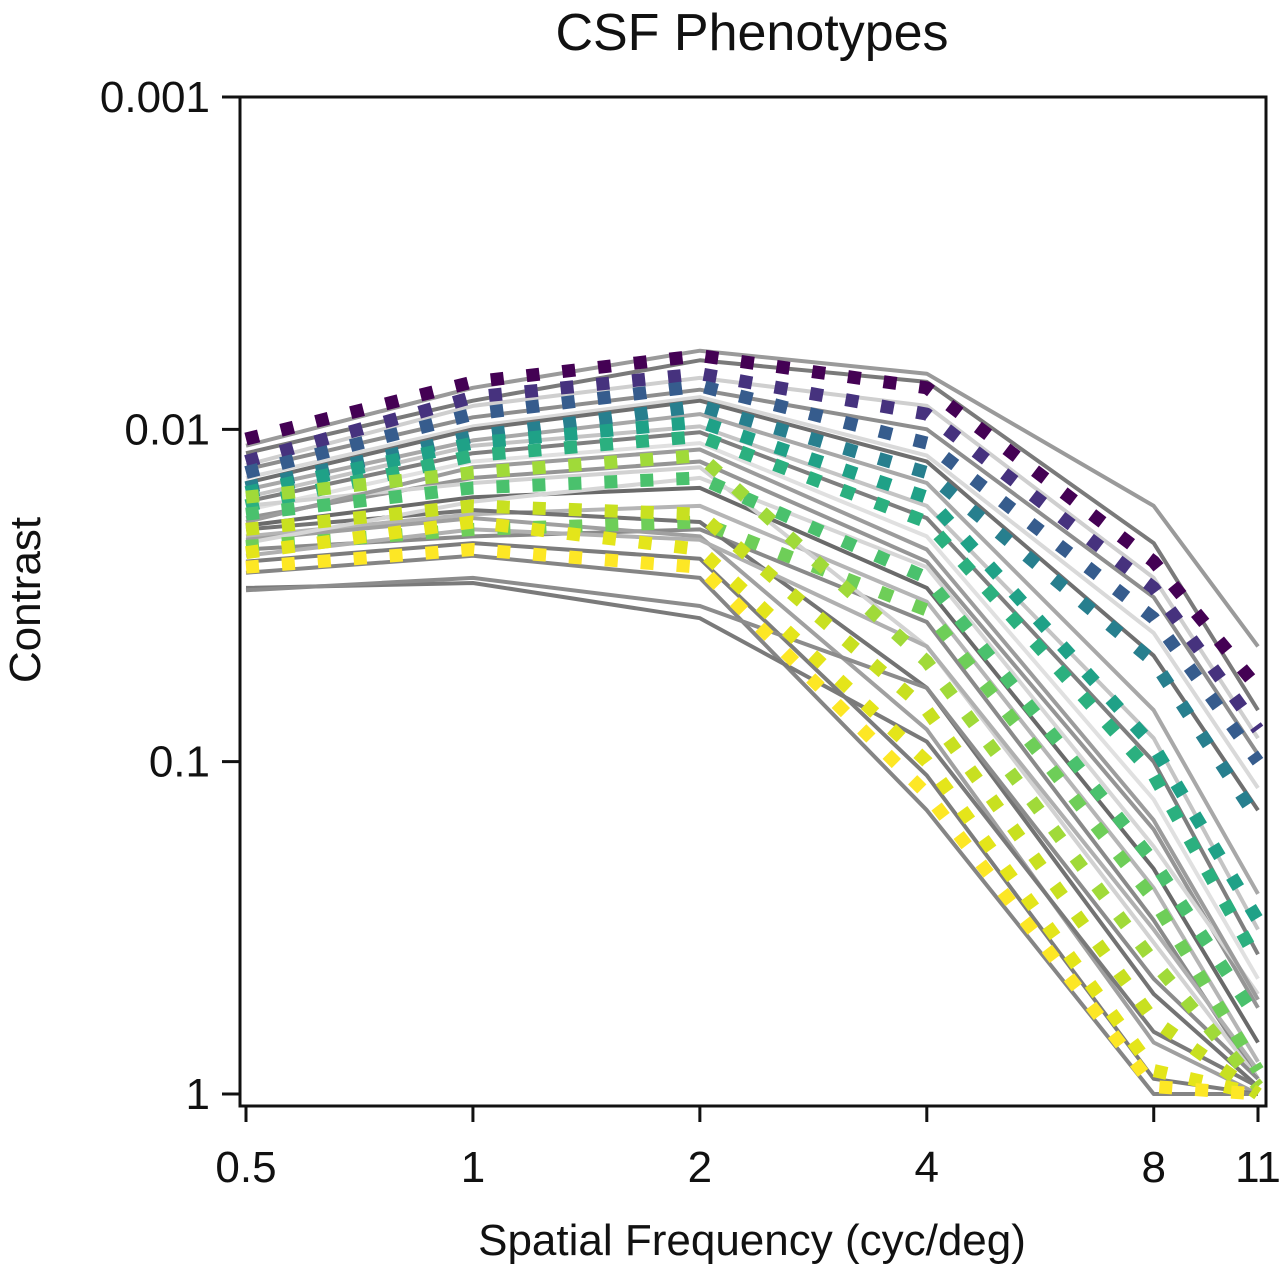 This screenshot has height=1271, width=1280. Describe the element at coordinates (700, 1167) in the screenshot. I see `x-tick-label: 2` at that location.